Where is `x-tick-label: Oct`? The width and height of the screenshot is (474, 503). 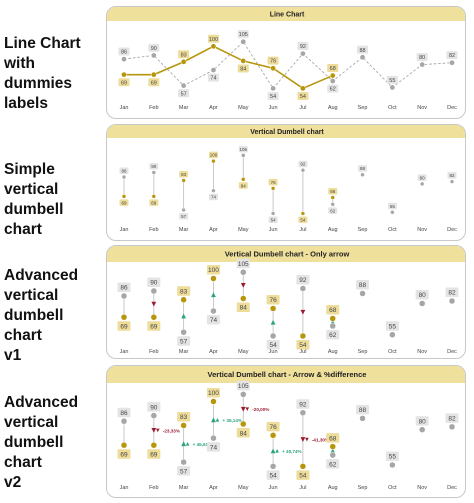
x-tick-label: Oct is located at coordinates (392, 230).